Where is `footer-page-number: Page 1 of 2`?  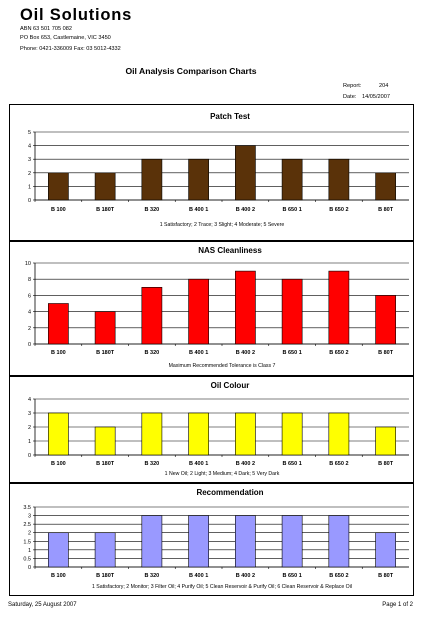
footer-page-number: Page 1 of 2 is located at coordinates (397, 605).